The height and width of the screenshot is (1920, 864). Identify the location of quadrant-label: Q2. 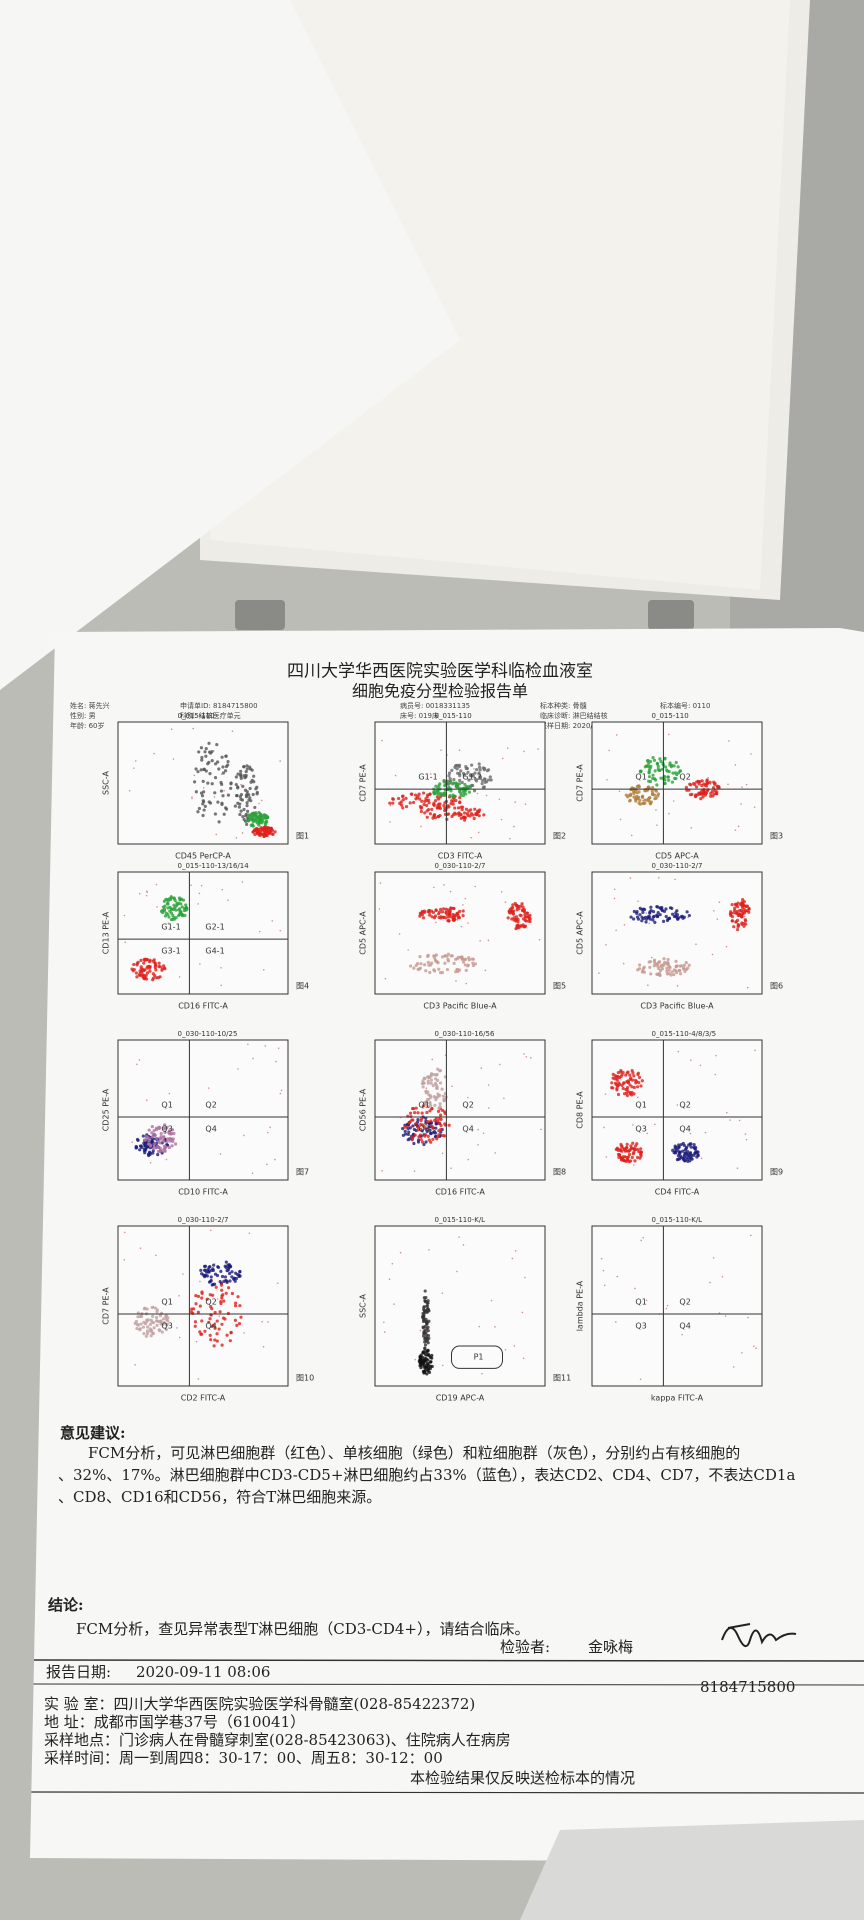
(684, 777).